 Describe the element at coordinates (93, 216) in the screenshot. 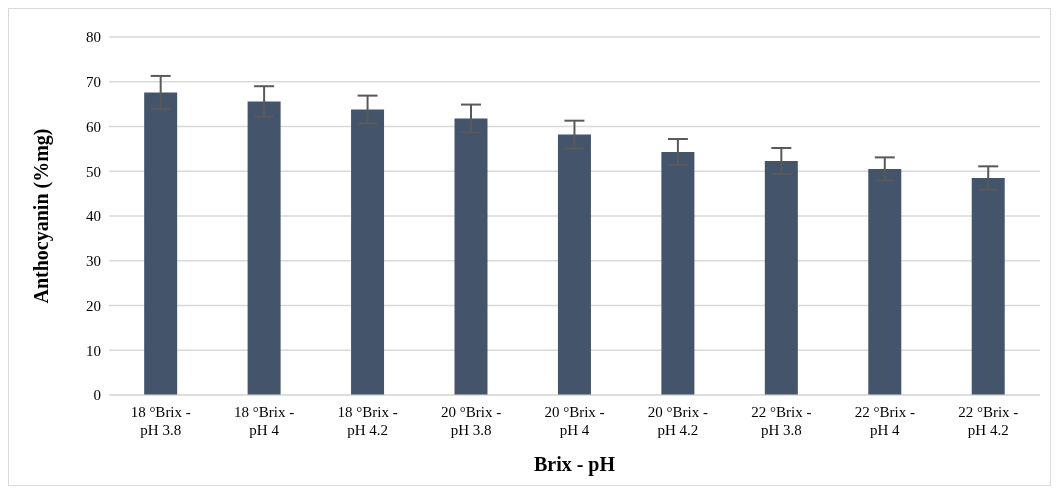

I see `y-tick-label: 40` at that location.